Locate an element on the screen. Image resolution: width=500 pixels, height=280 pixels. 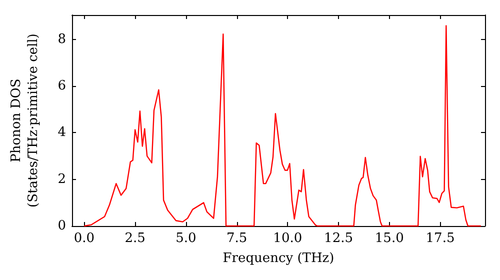
y-tick-label: 6 is located at coordinates (62, 86).